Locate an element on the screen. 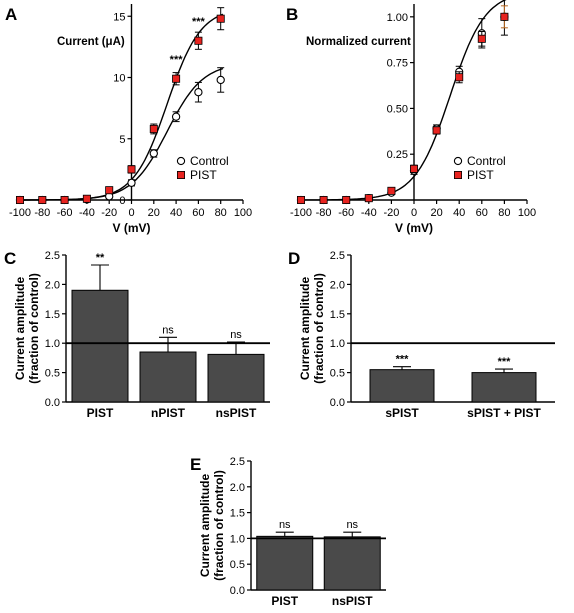 This screenshot has width=574, height=613. x-tick-label: -100 is located at coordinates (301, 213).